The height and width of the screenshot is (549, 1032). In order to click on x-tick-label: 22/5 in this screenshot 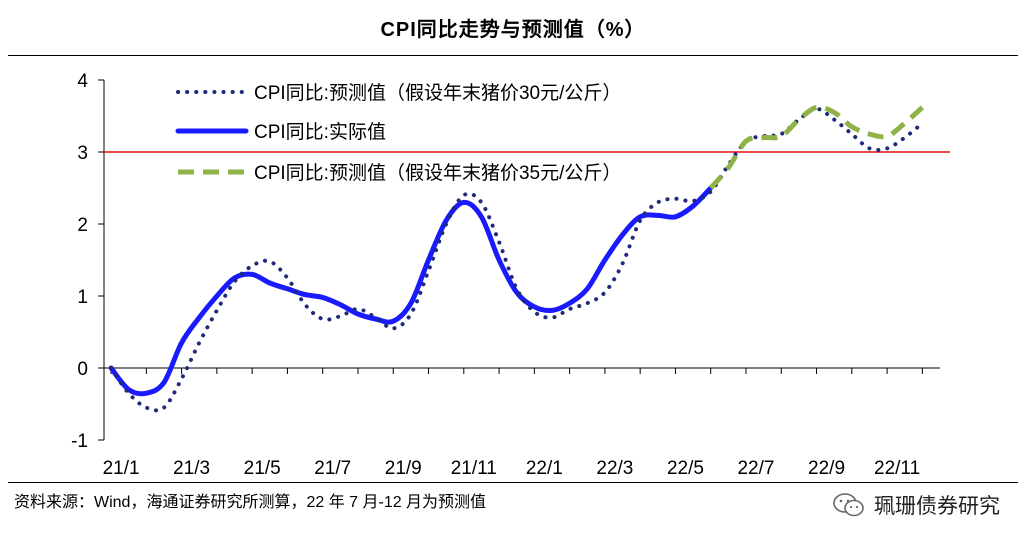, I will do `click(685, 468)`.